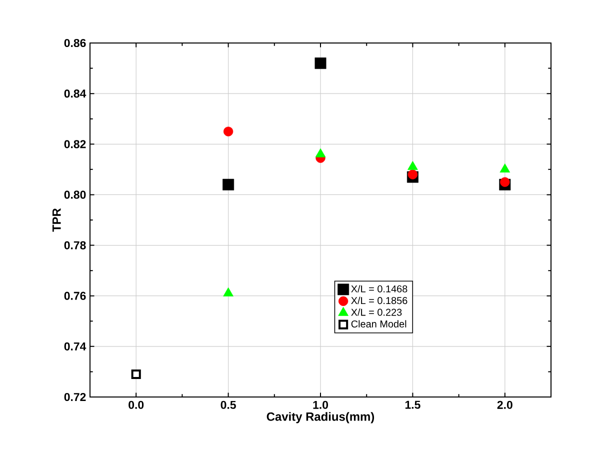 Image resolution: width=611 pixels, height=450 pixels. Describe the element at coordinates (75, 43) in the screenshot. I see `y-tick-label: 0.86` at that location.